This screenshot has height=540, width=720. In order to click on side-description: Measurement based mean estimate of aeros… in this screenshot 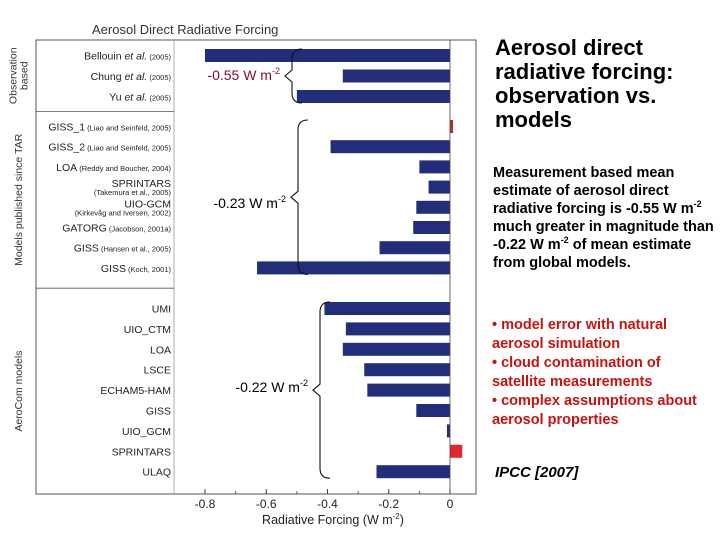, I will do `click(604, 218)`.